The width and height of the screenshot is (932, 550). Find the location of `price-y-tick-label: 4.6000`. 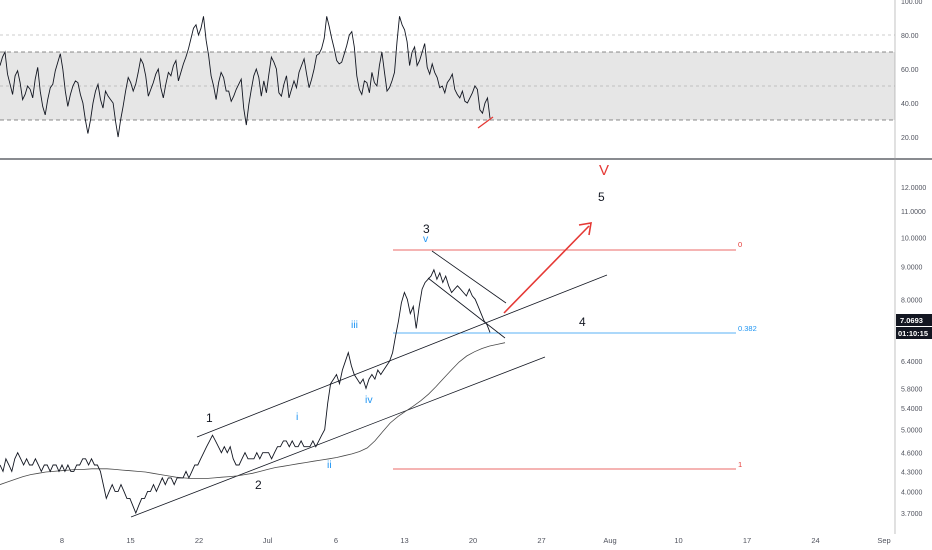

price-y-tick-label: 4.6000 is located at coordinates (912, 454).